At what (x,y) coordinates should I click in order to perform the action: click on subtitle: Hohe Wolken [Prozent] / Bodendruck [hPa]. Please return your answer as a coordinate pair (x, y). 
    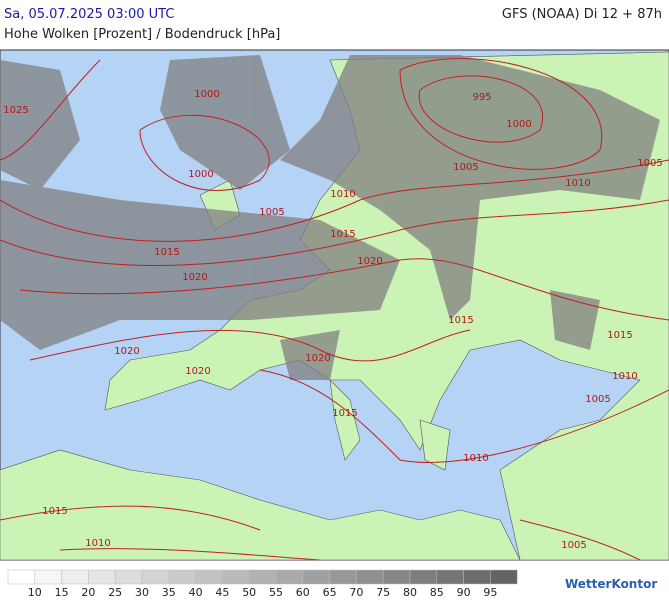
    Looking at the image, I should click on (142, 34).